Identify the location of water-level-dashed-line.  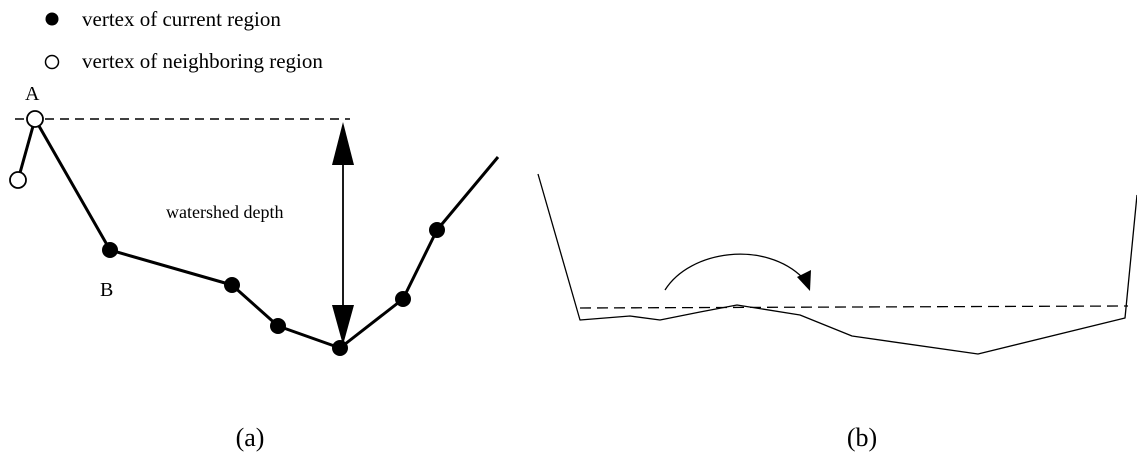
(854, 307).